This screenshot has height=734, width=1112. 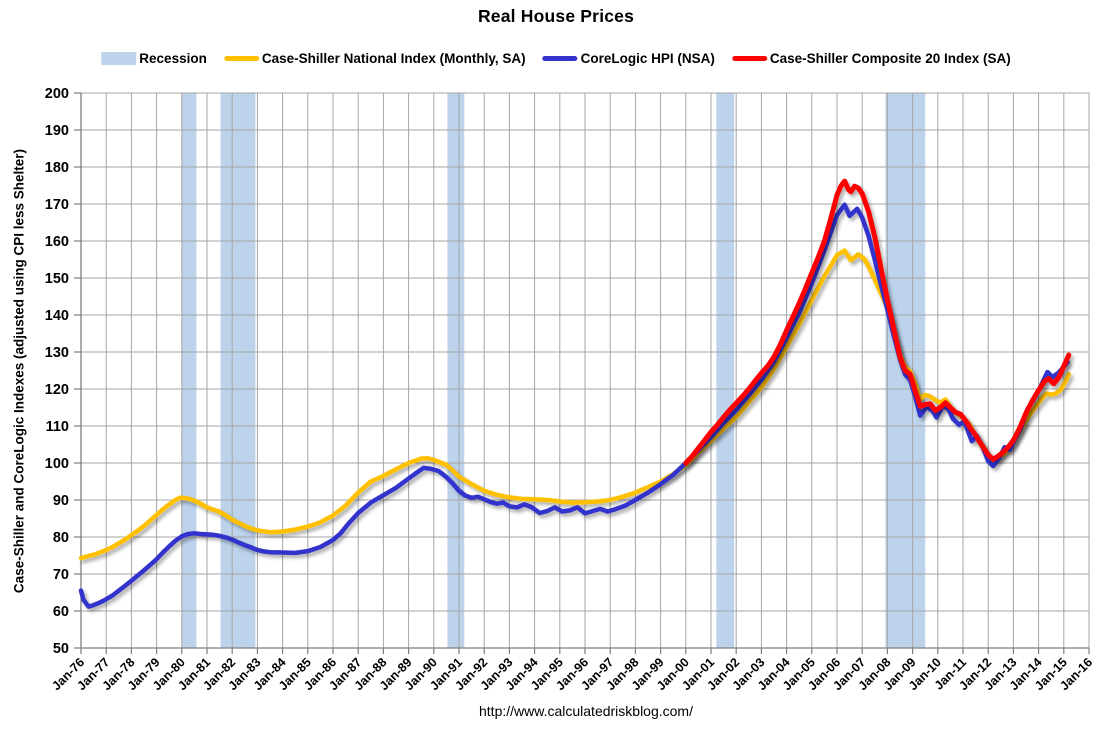 What do you see at coordinates (560, 58) in the screenshot?
I see `legend-series-1-swatch-icon` at bounding box center [560, 58].